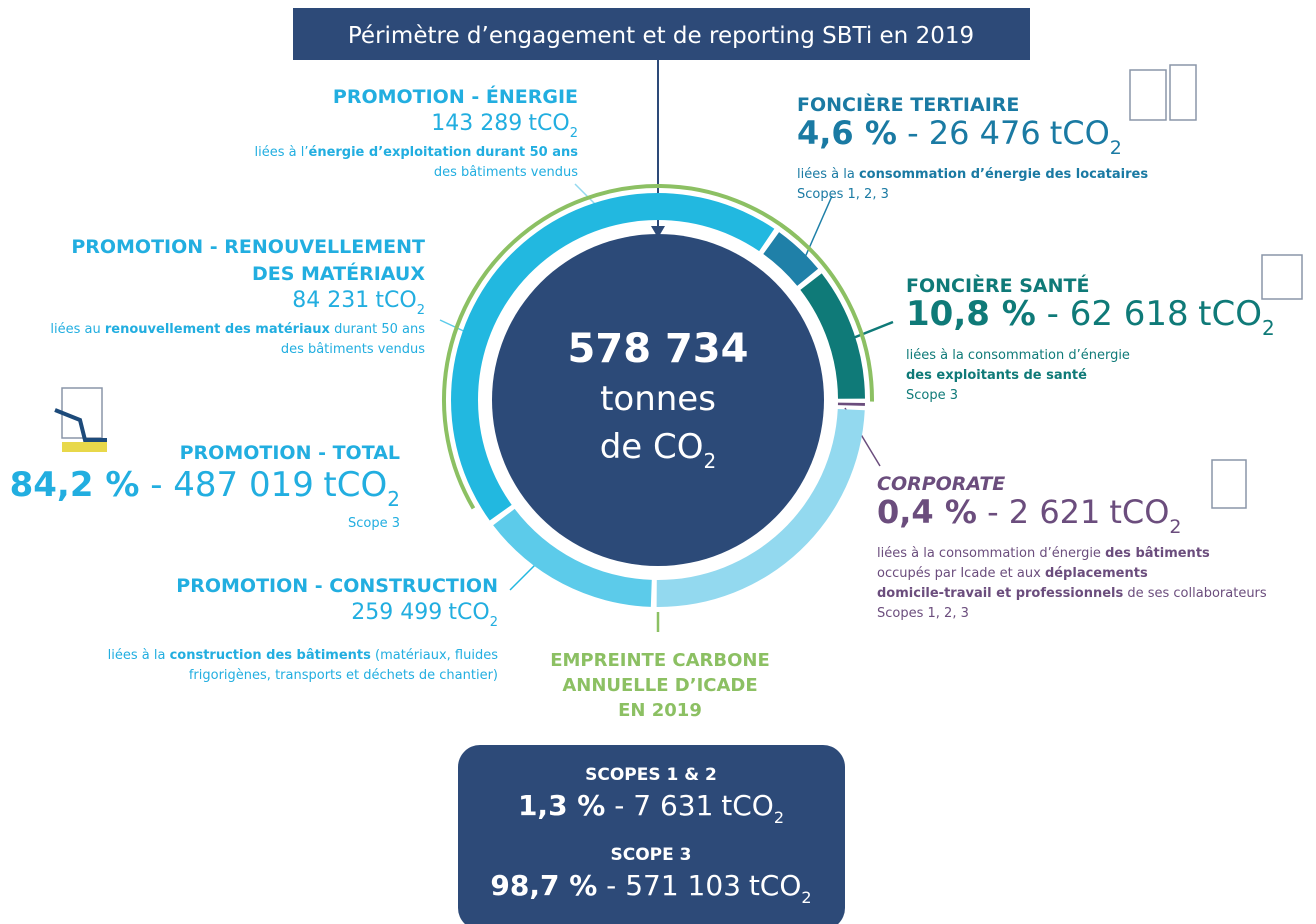  Describe the element at coordinates (476, 123) in the screenshot. I see `value-label: 143 289` at that location.